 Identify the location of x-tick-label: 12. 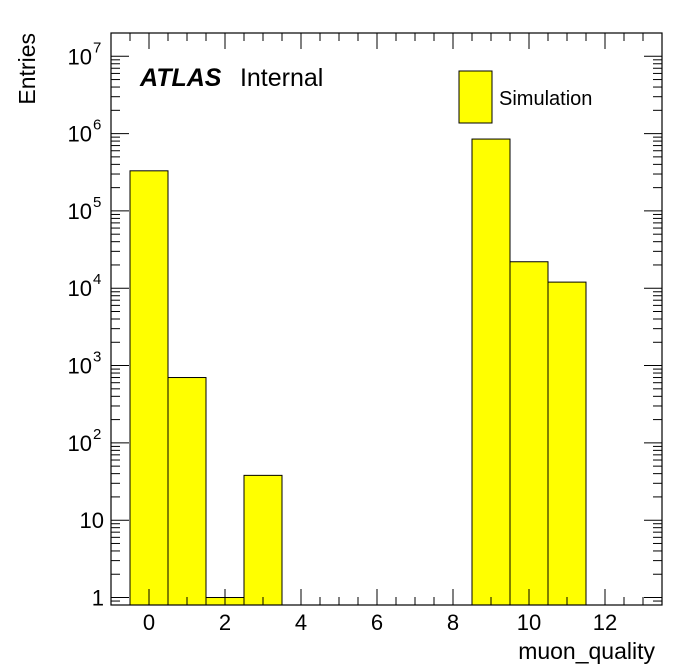
(605, 622).